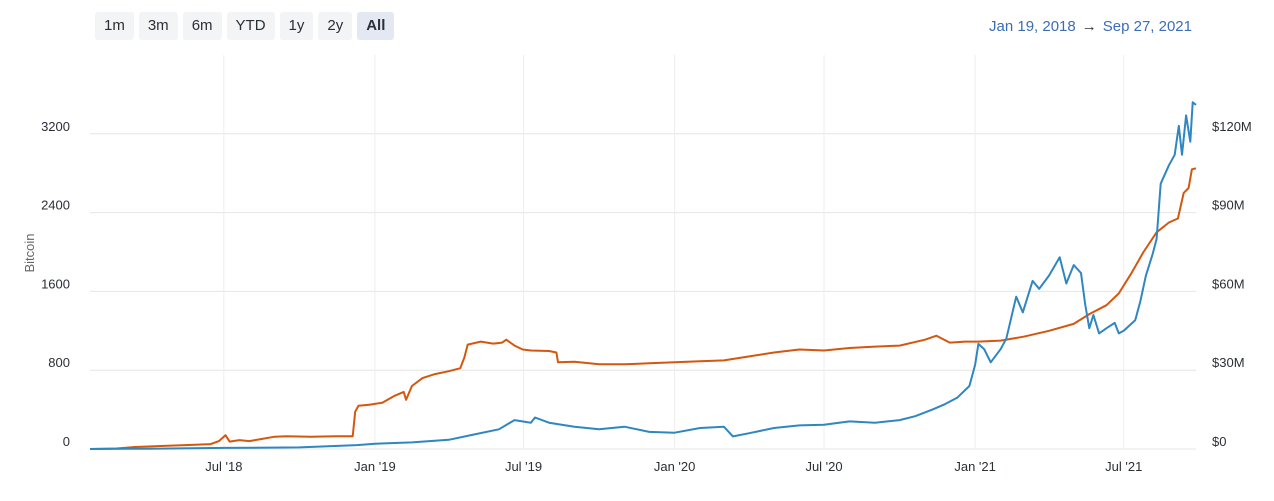 This screenshot has width=1274, height=501. I want to click on y-axis-left-title: Bitcoin, so click(29, 252).